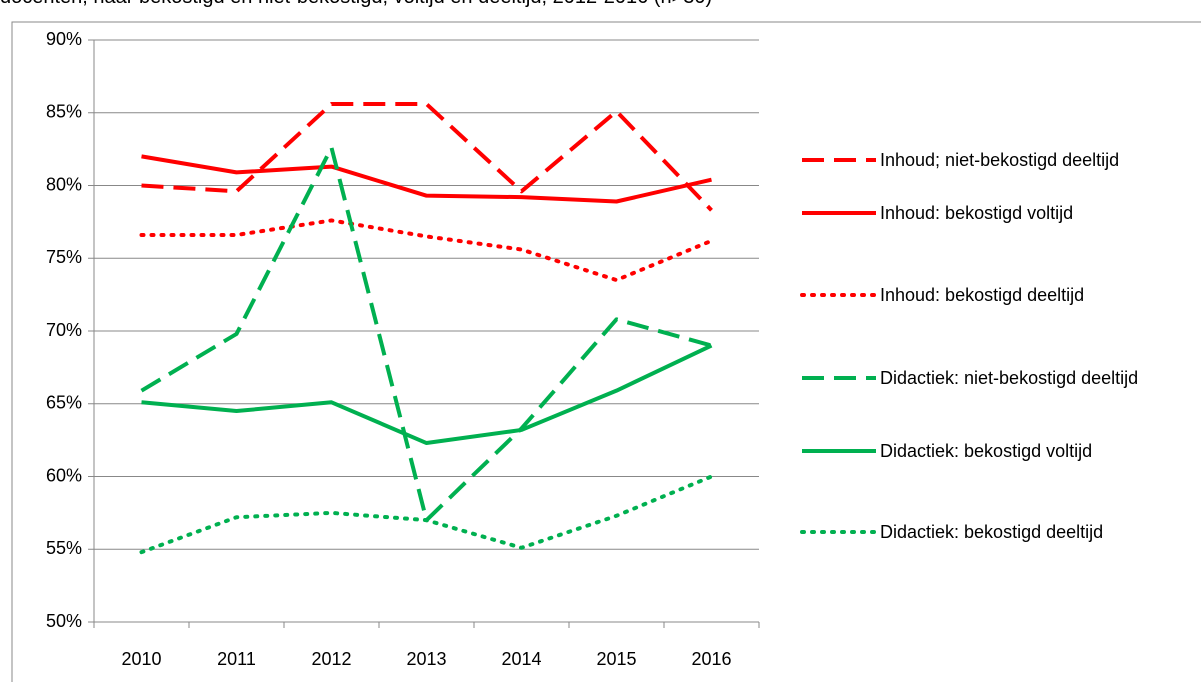  What do you see at coordinates (986, 451) in the screenshot?
I see `legend-label: Didactiek: bekostigd voltijd` at bounding box center [986, 451].